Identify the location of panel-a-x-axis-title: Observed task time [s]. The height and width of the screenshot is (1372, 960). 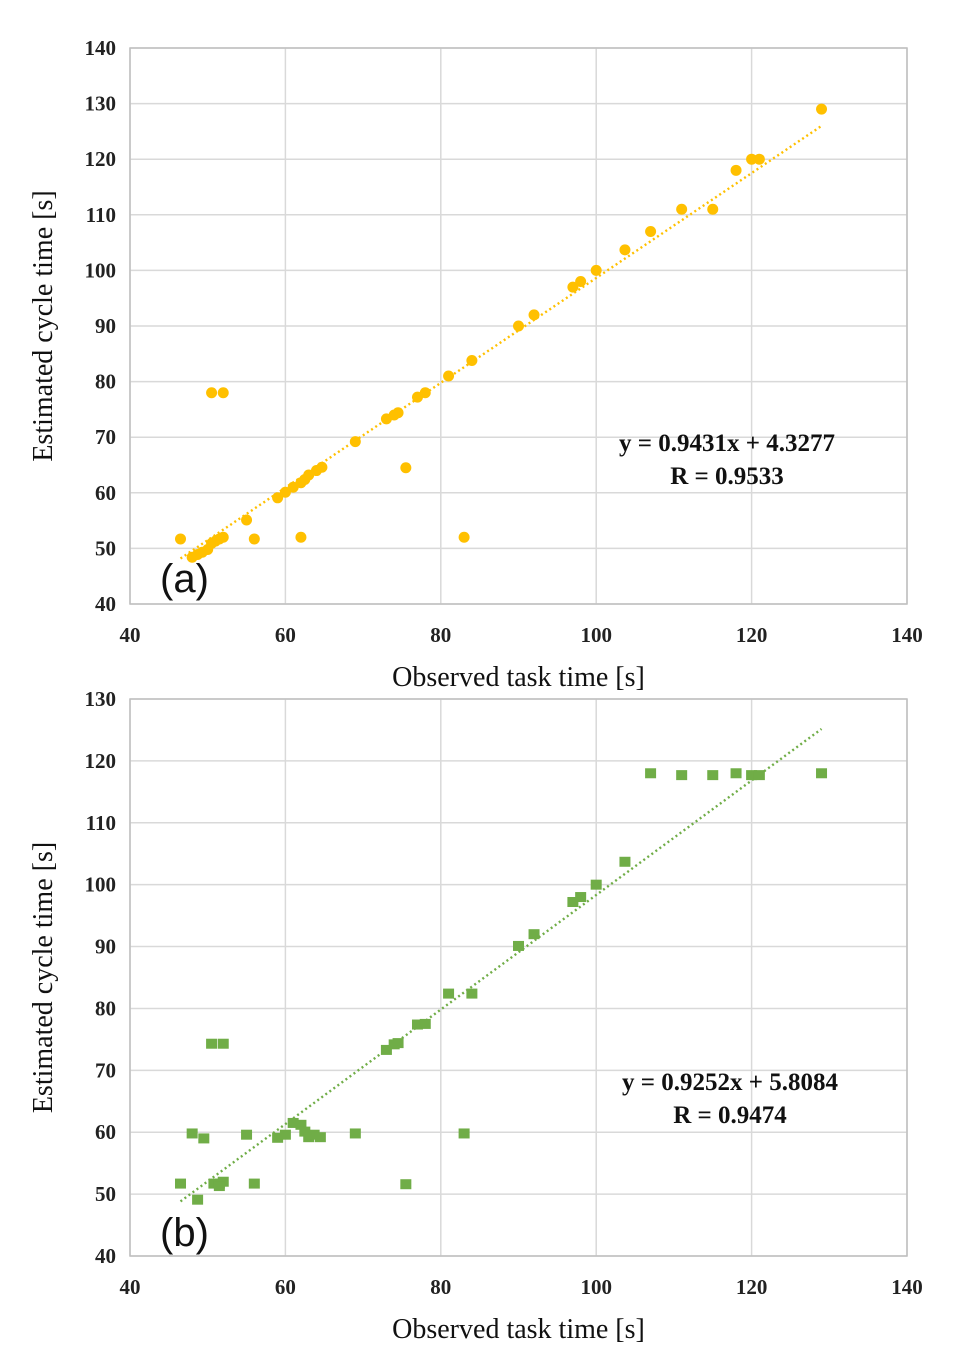
(518, 677).